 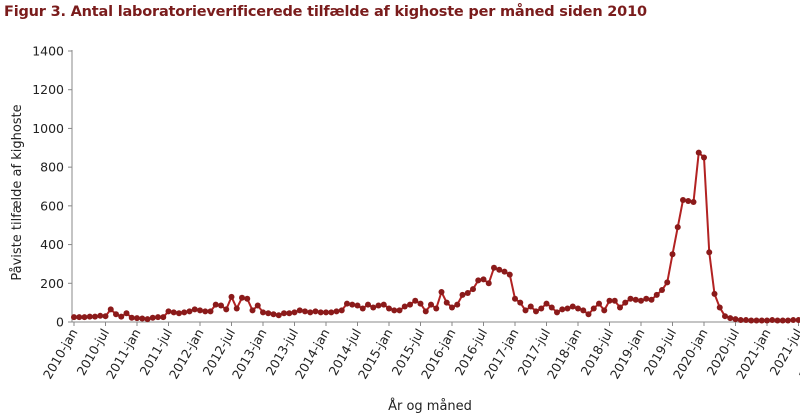 I want to click on x-tick-label: 2010-jan, so click(x=60, y=353).